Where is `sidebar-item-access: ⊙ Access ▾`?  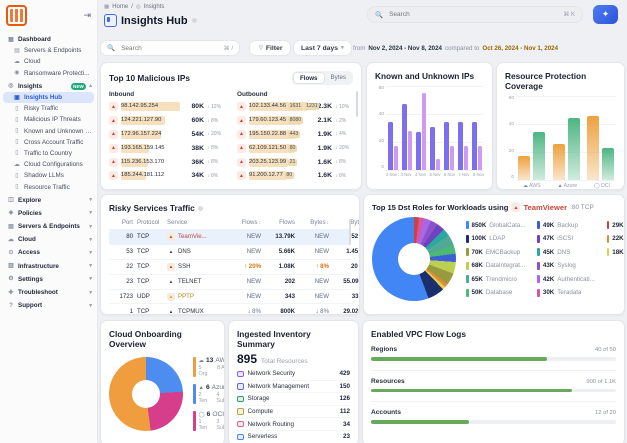
sidebar-item-access: ⊙ Access ▾ is located at coordinates (48, 252).